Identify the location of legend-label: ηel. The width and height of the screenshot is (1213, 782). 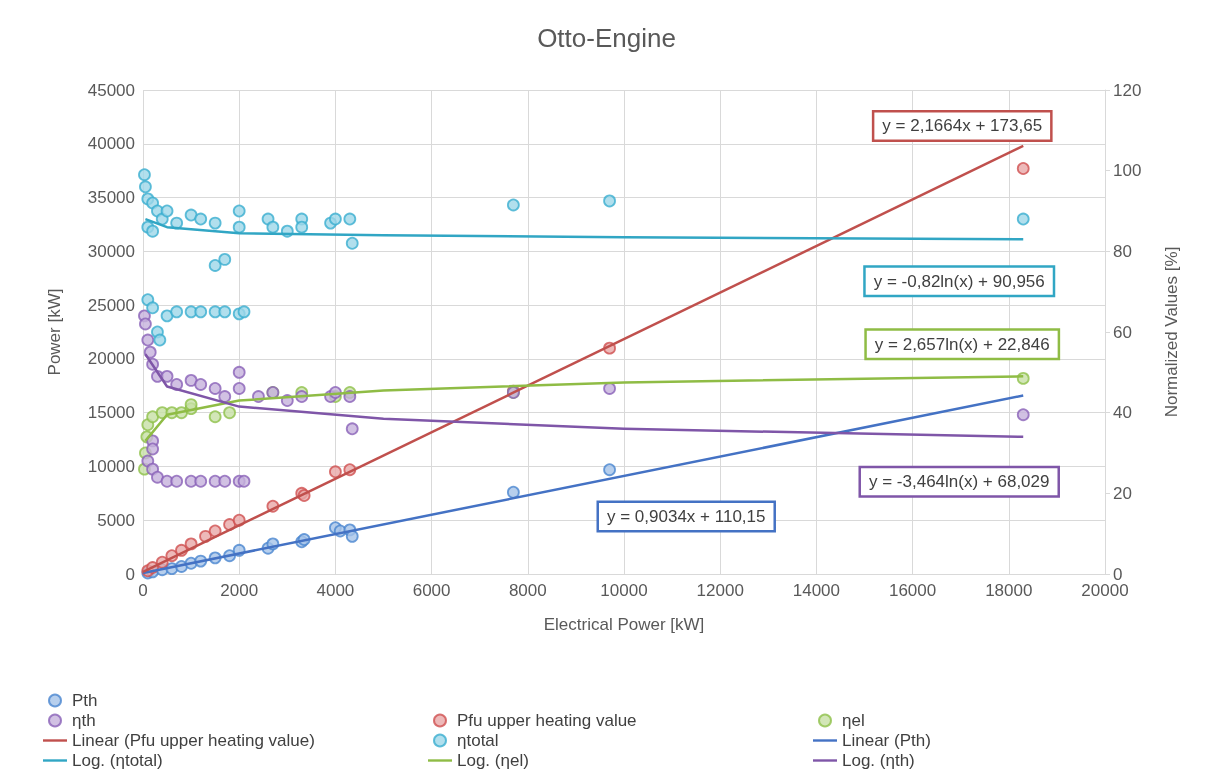
(853, 720).